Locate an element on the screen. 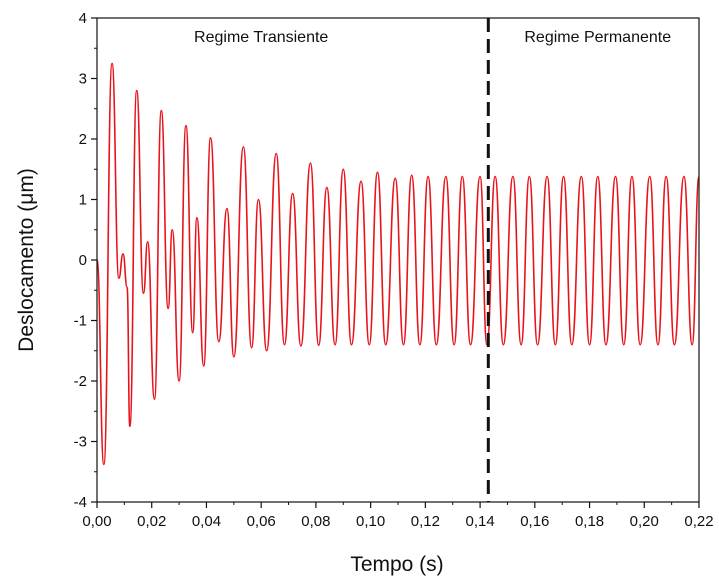 This screenshot has height=581, width=719. annotation-steady-state: Regime Permanente is located at coordinates (597, 37).